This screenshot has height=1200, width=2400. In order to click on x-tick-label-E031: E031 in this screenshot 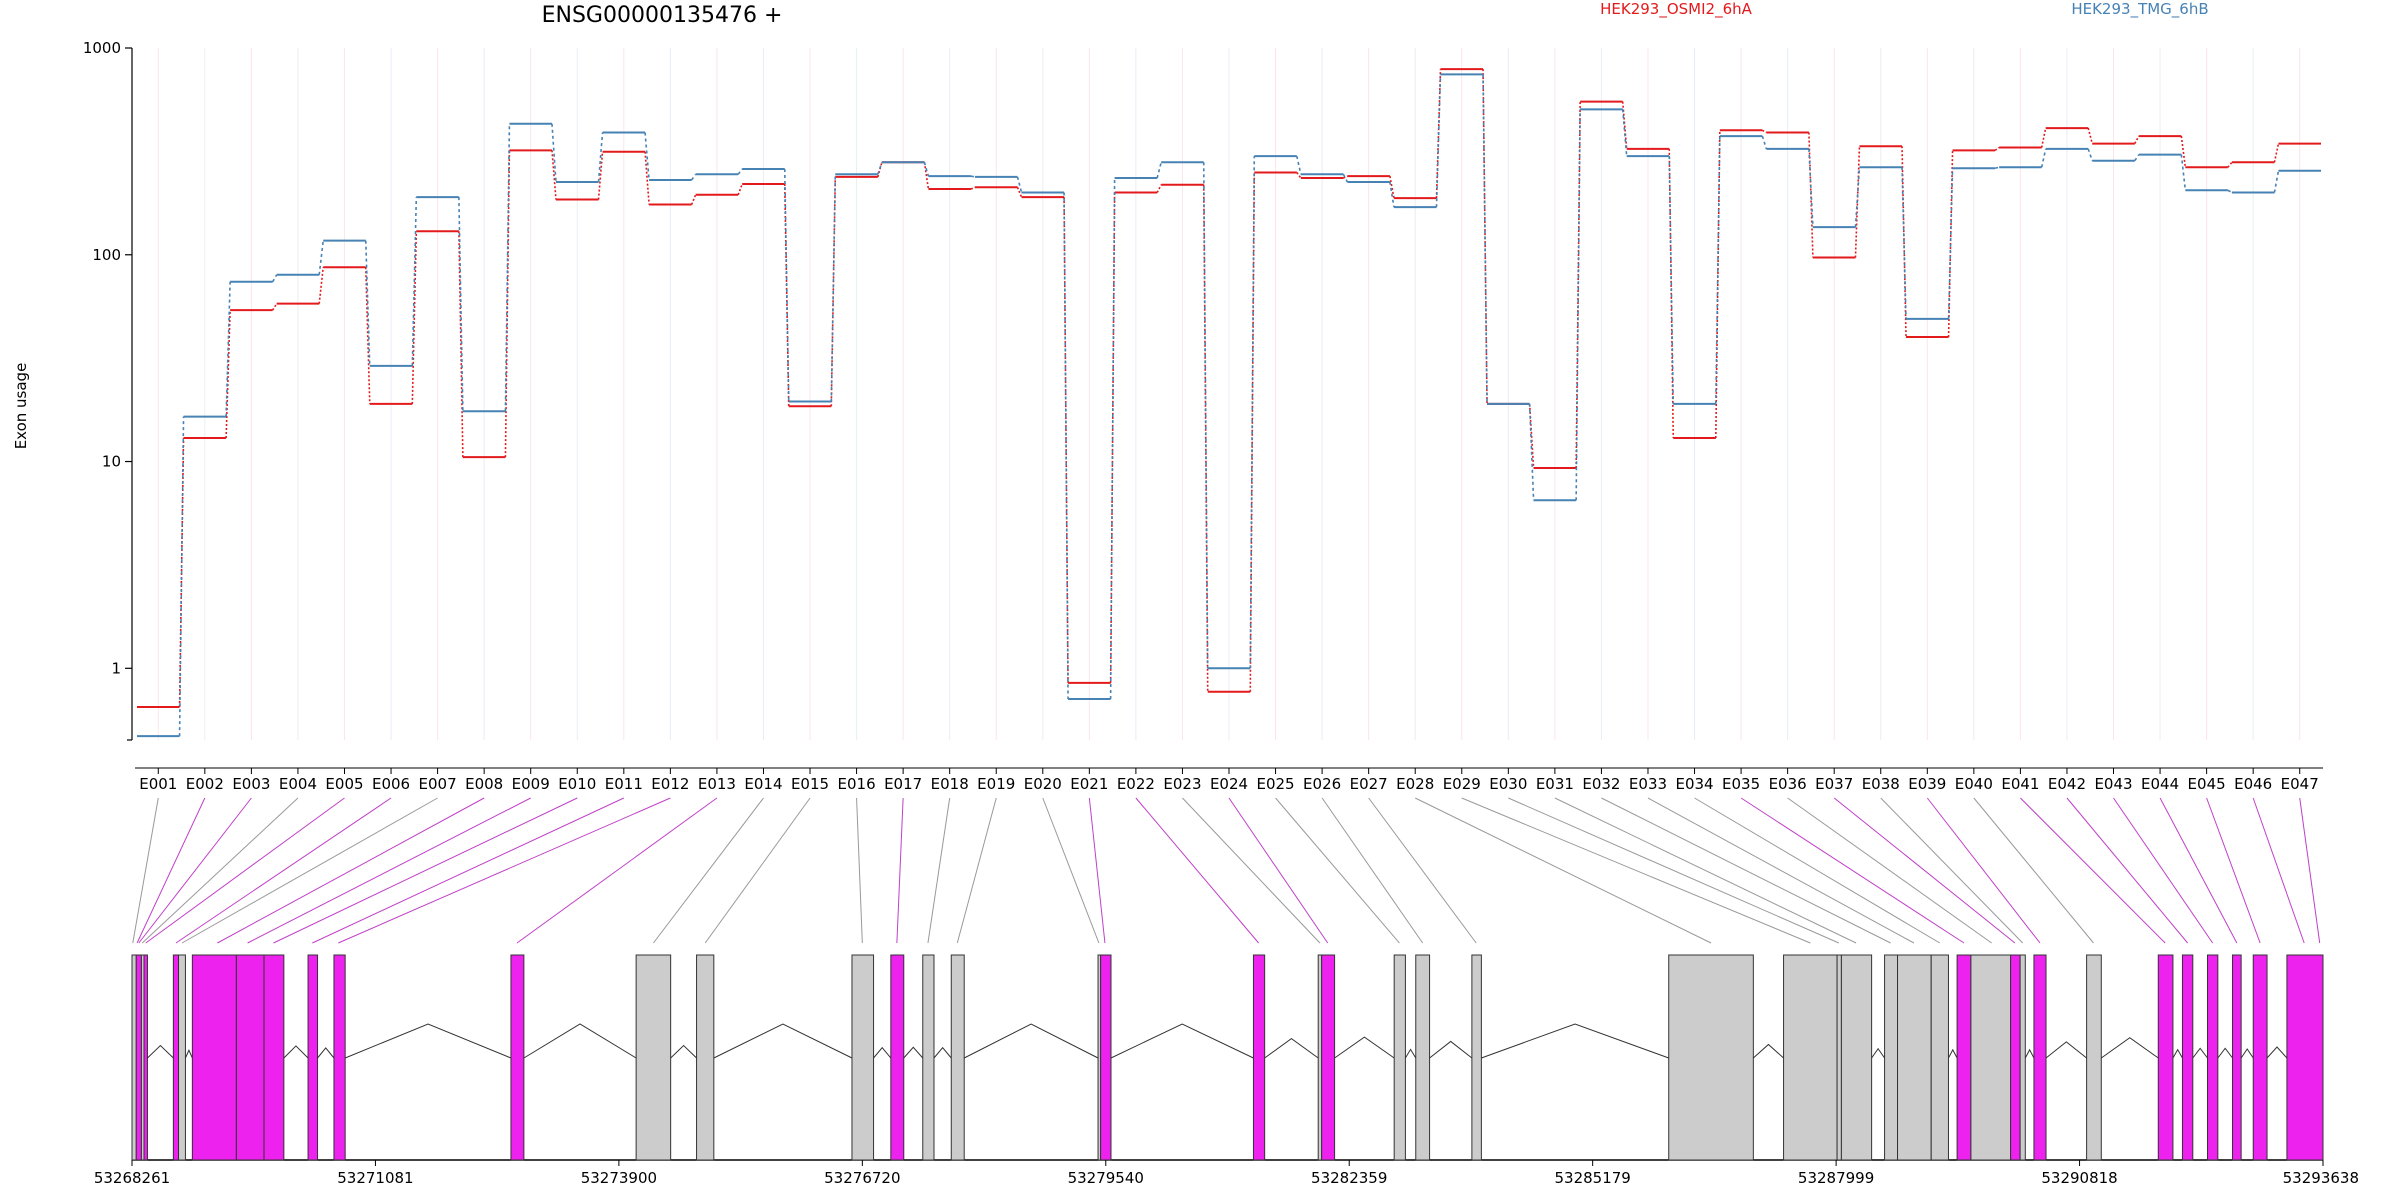, I will do `click(1555, 784)`.